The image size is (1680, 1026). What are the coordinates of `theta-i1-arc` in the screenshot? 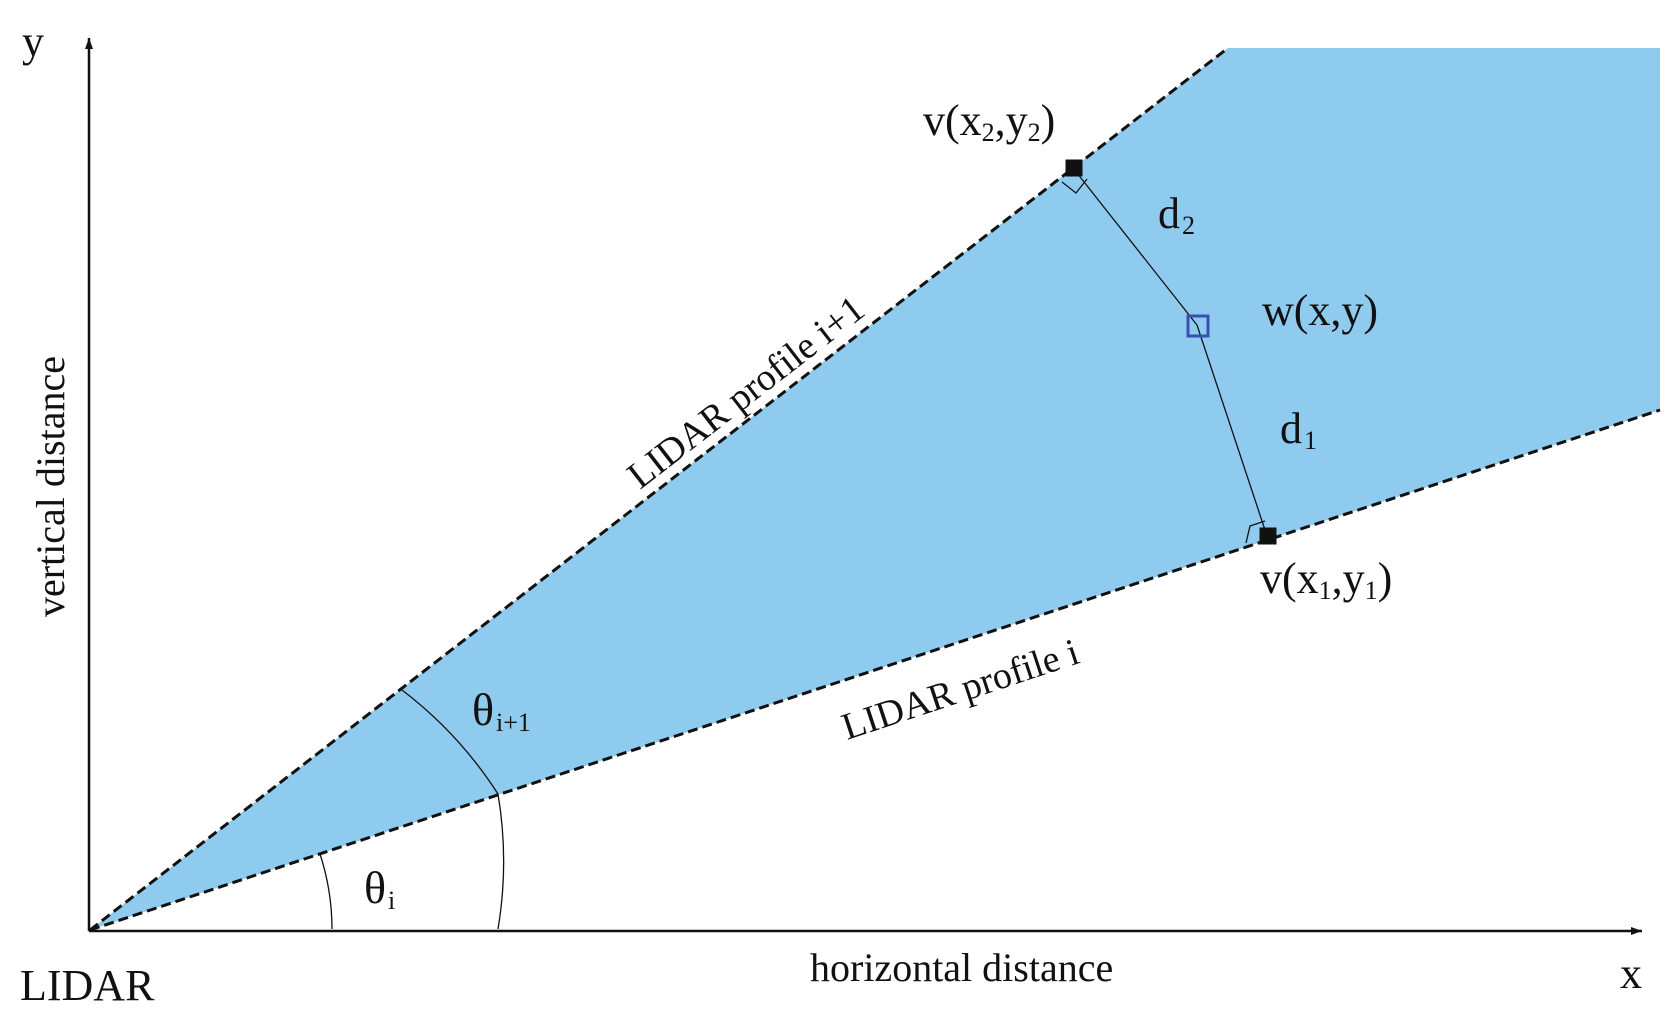 It's located at (453, 809).